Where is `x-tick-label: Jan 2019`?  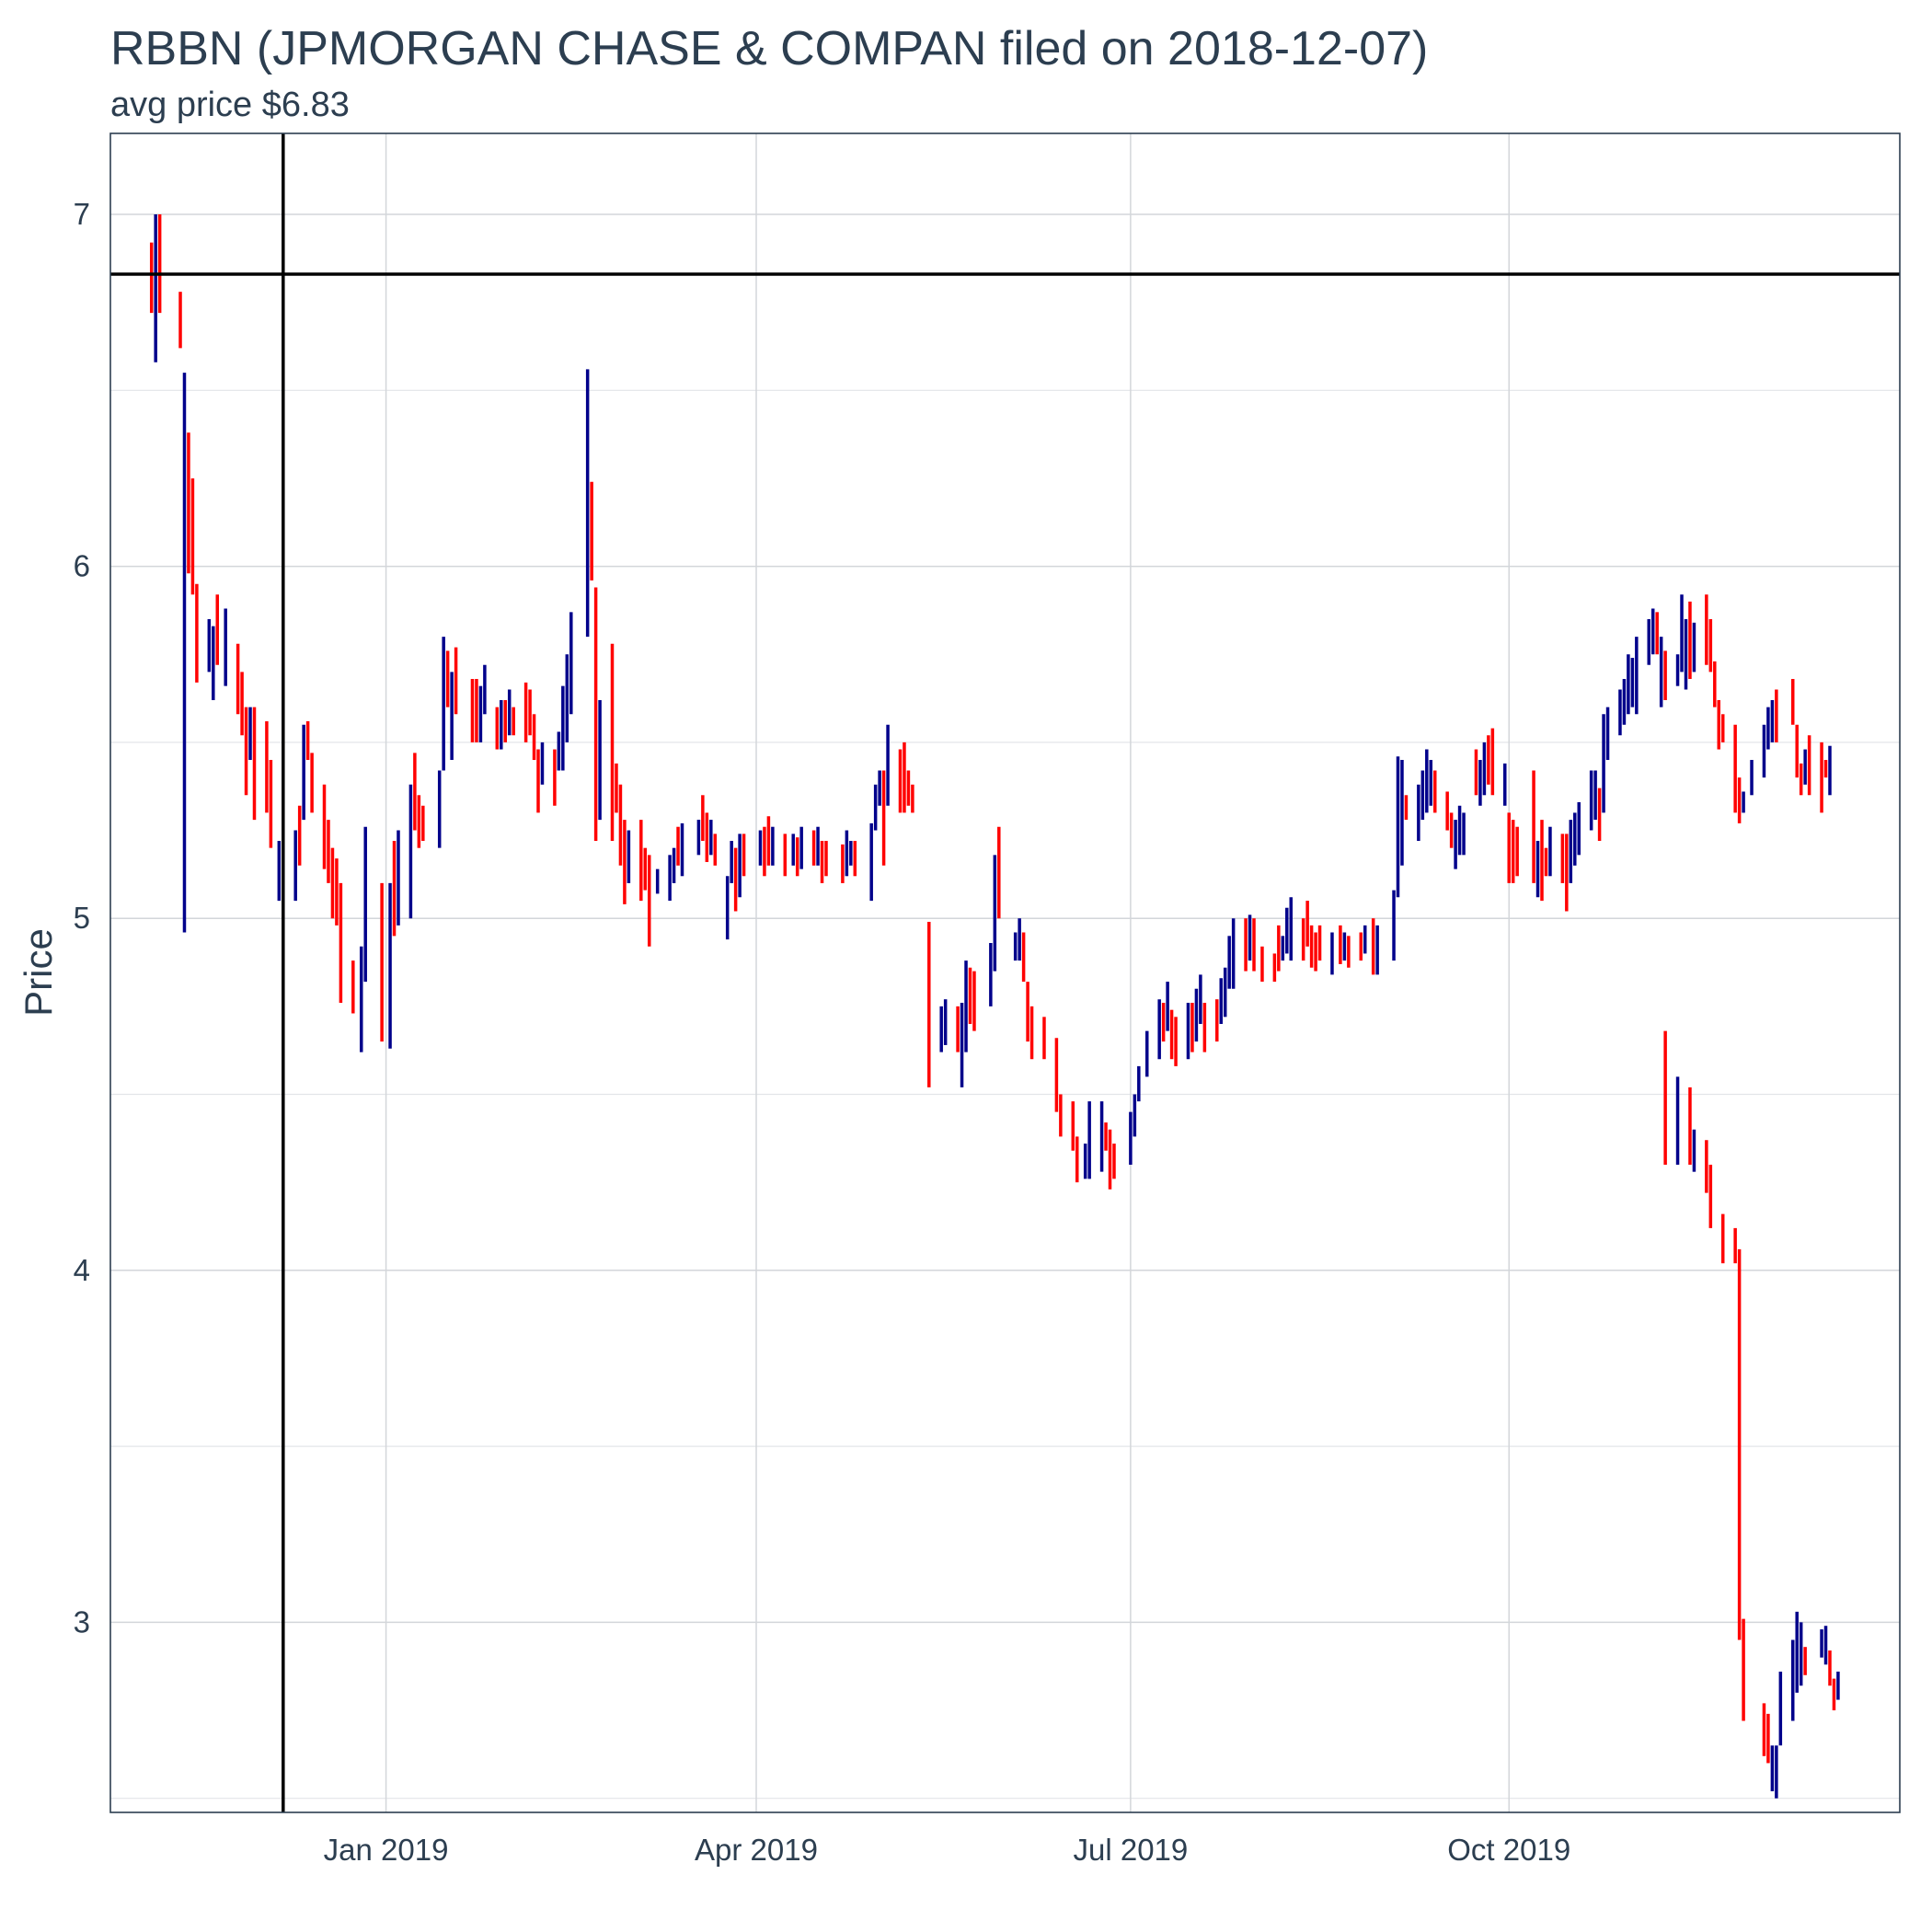
x-tick-label: Jan 2019 is located at coordinates (386, 1850).